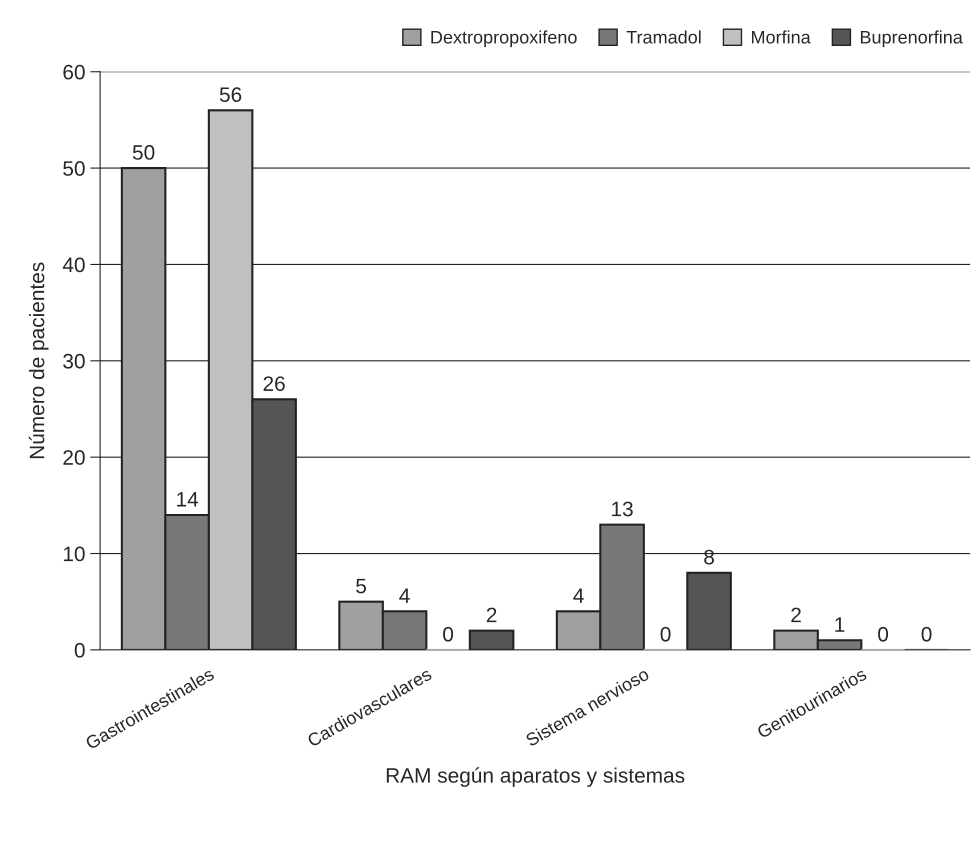  What do you see at coordinates (143, 152) in the screenshot?
I see `data-label: 50` at bounding box center [143, 152].